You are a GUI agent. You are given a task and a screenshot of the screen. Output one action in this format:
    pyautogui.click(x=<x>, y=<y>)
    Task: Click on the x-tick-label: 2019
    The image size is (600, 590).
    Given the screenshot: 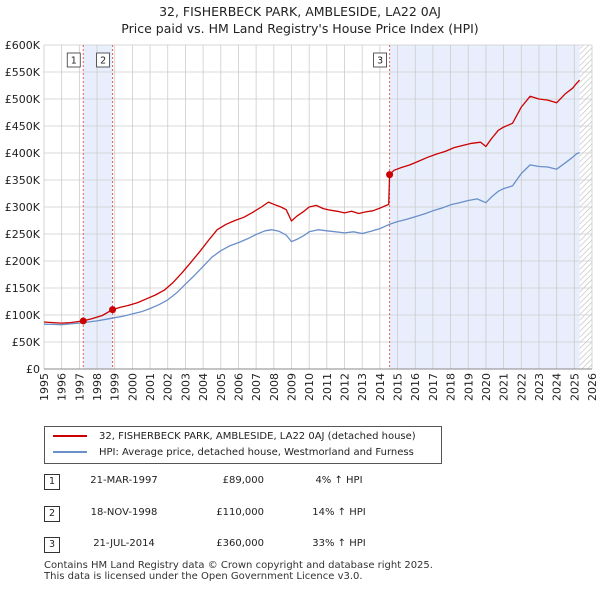 What is the action you would take?
    pyautogui.click(x=468, y=387)
    